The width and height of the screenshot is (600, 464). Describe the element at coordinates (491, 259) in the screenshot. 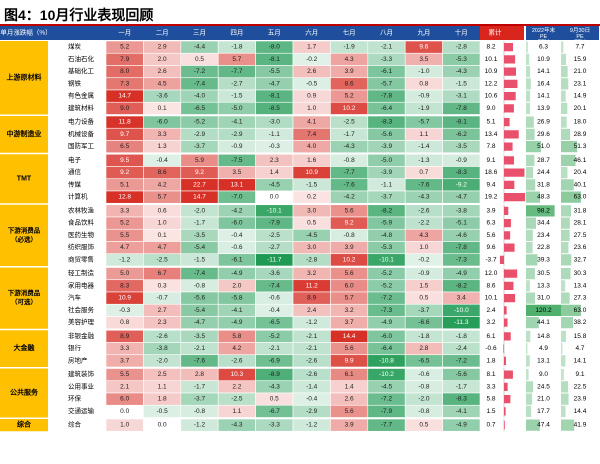

I see `cumulative-value: -3.7` at that location.